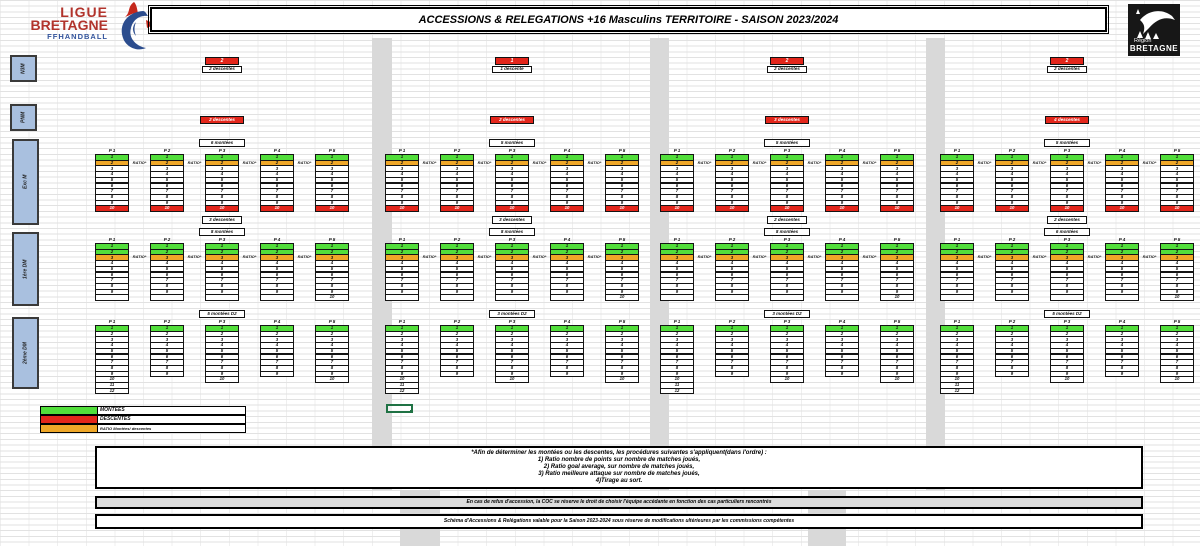 This screenshot has height=546, width=1200. Describe the element at coordinates (787, 120) in the screenshot. I see `pnm-descentes-cell: 3 descentes` at that location.